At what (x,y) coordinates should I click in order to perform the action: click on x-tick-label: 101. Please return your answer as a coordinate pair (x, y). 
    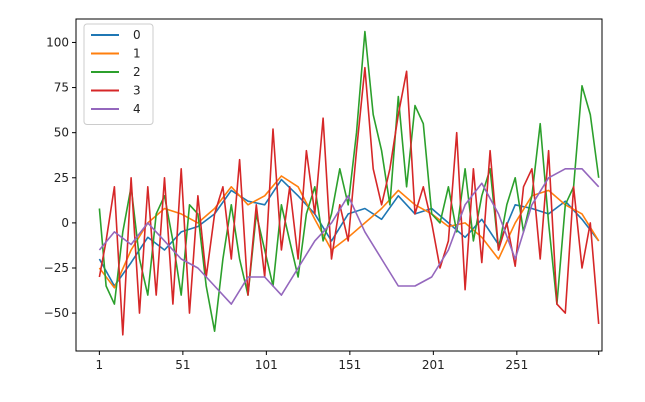
    Looking at the image, I should click on (266, 365).